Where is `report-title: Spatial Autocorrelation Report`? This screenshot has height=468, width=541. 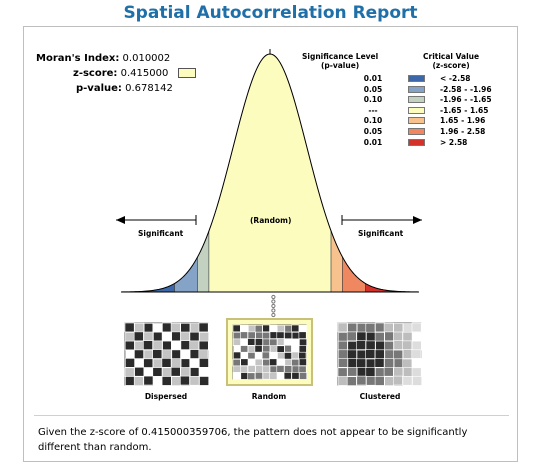
report-title: Spatial Autocorrelation Report is located at coordinates (270, 13).